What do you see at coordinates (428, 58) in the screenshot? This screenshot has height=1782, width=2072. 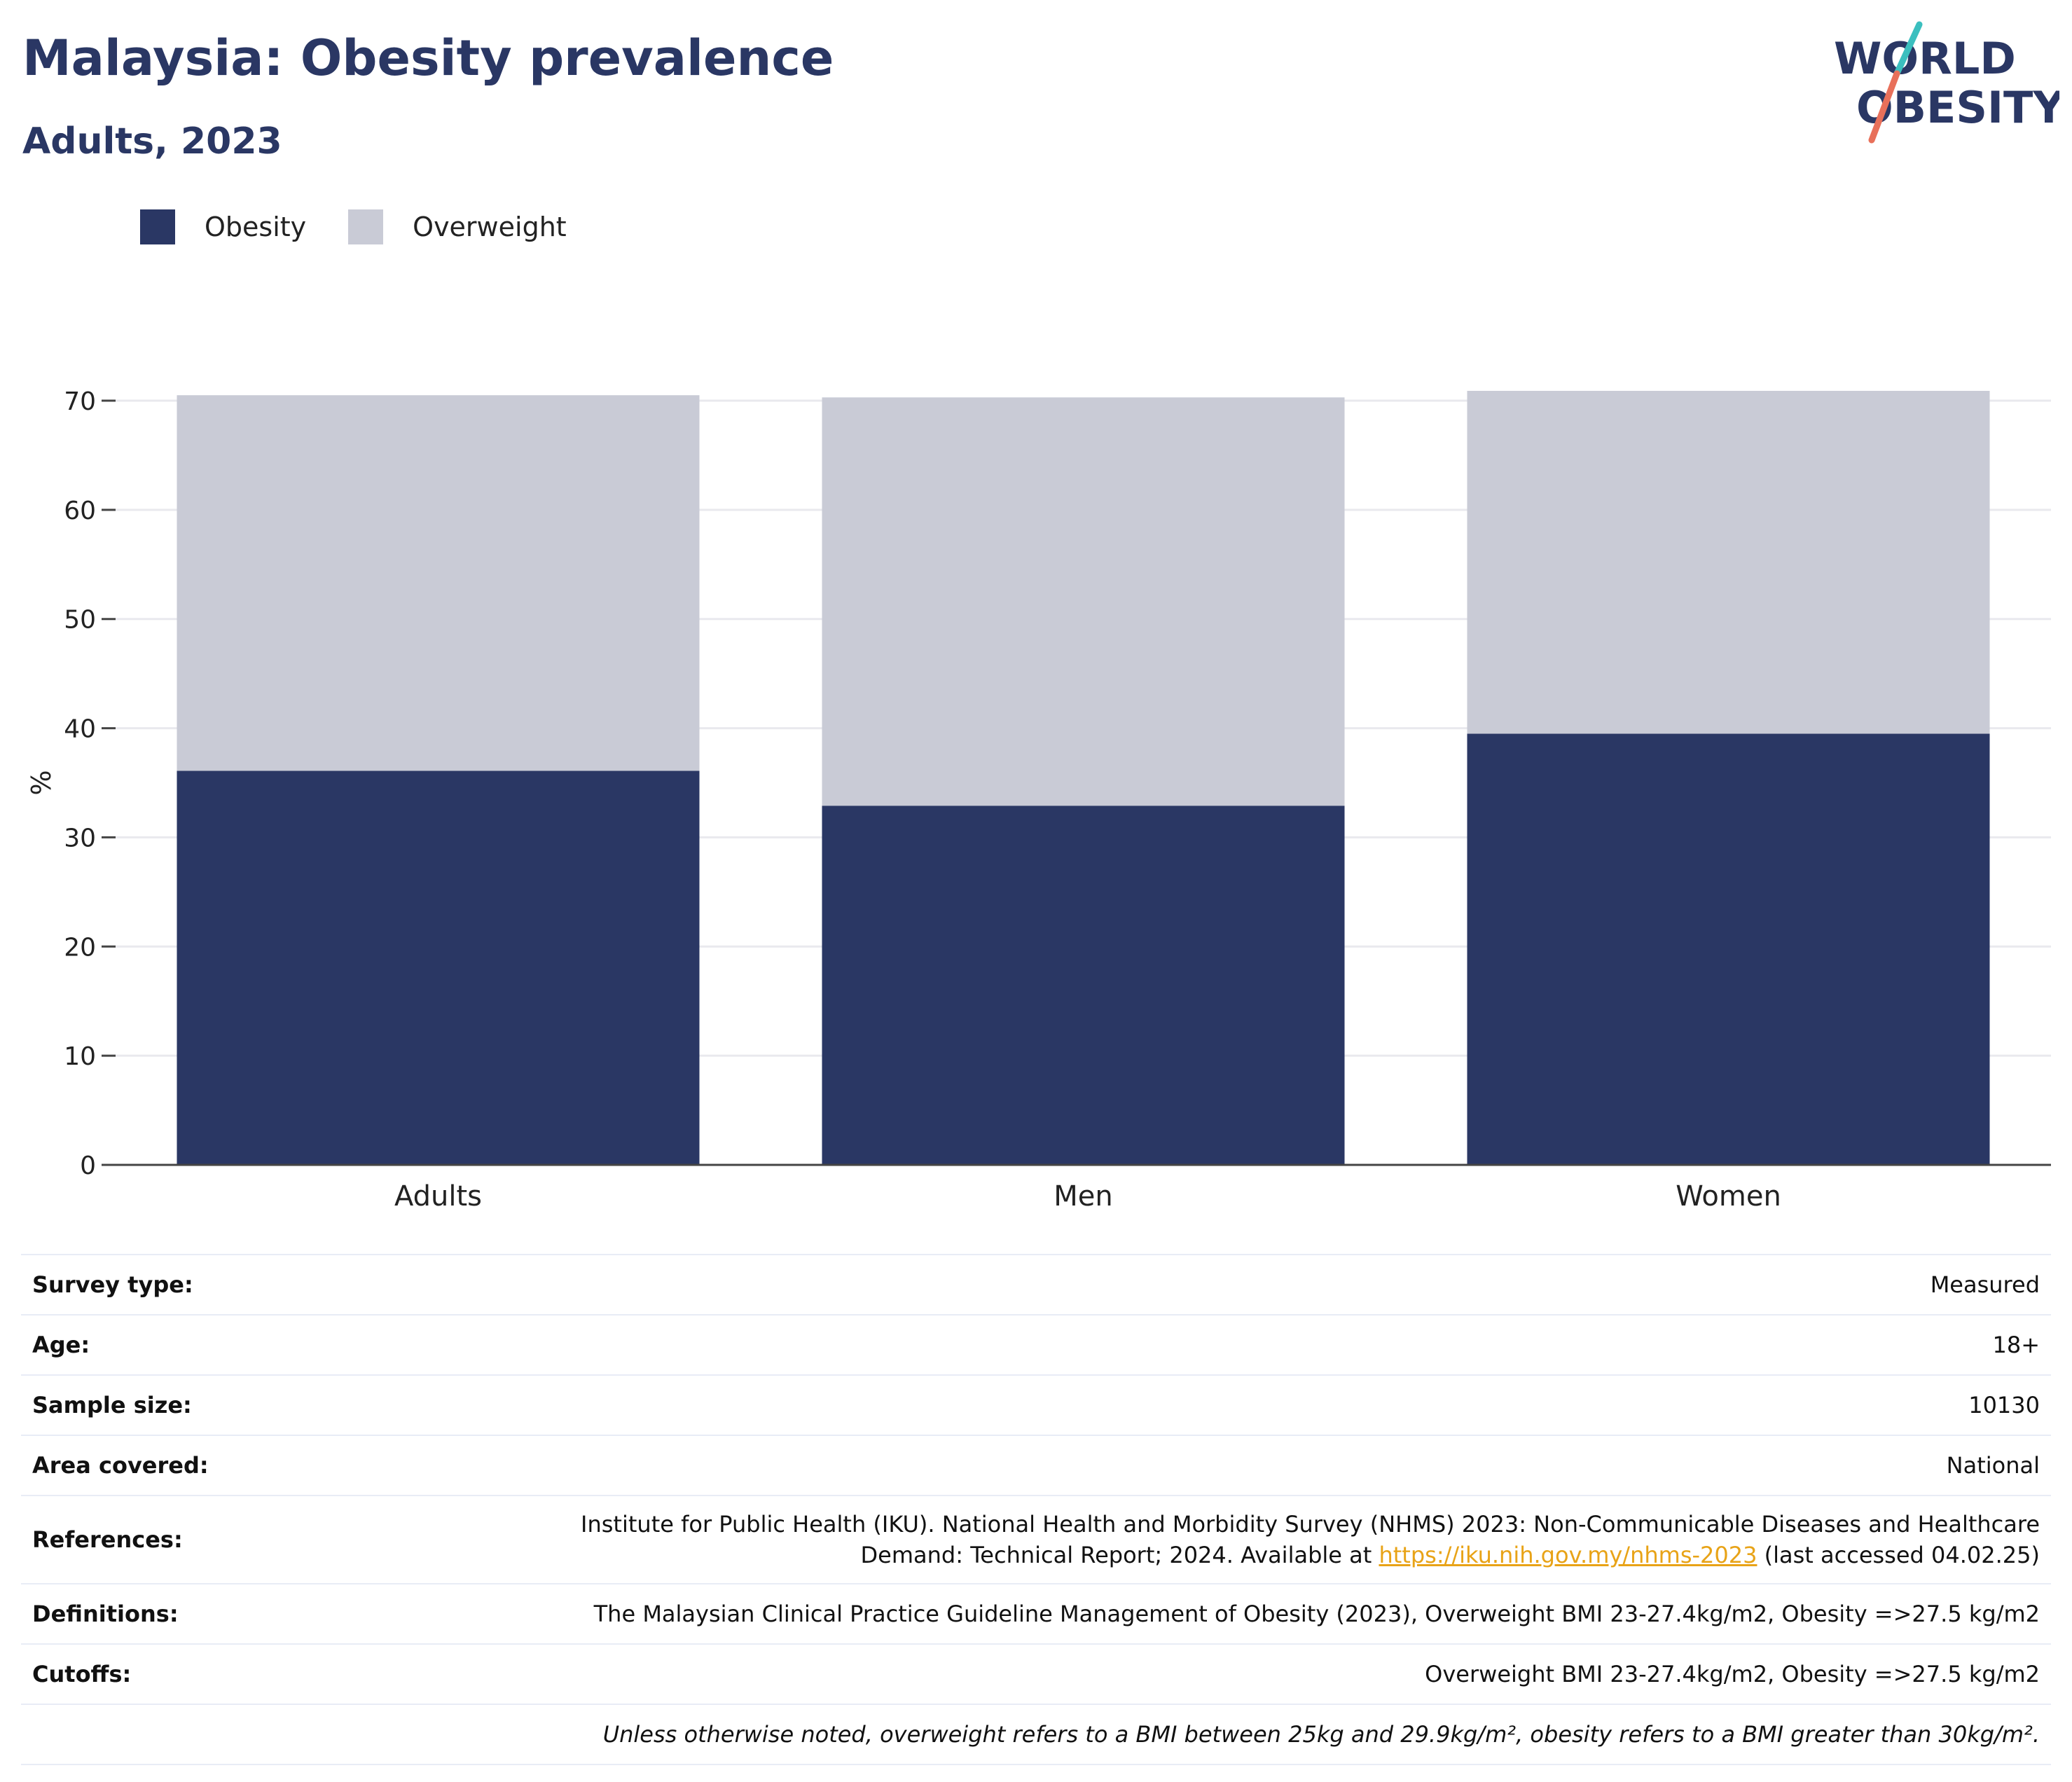 I see `chart-title: Malaysia: Obesity prevalence` at bounding box center [428, 58].